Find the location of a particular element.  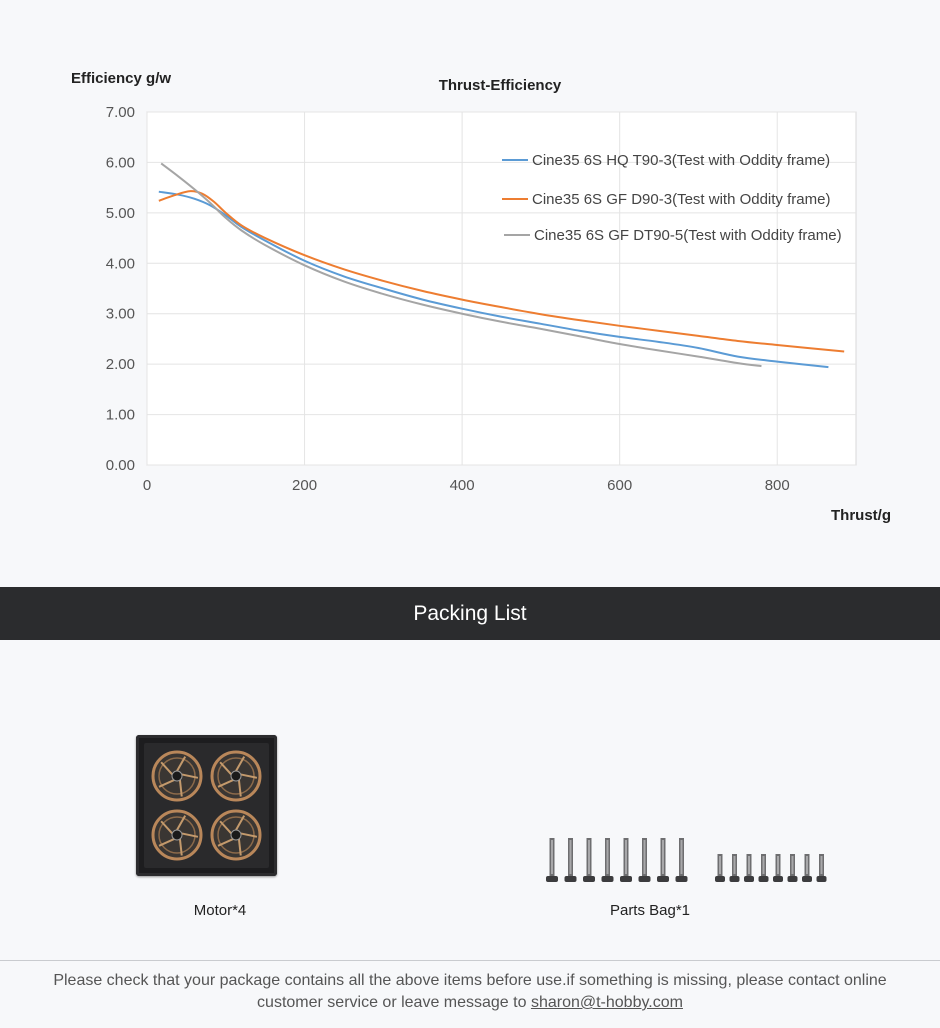

y-tick-label: 2.00 is located at coordinates (120, 364).